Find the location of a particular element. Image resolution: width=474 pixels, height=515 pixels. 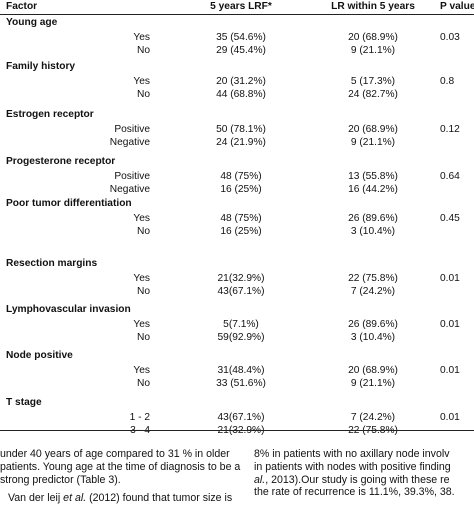

table-row: 3– 4 21(32.9%) 22 (75.8%) is located at coordinates (237, 431).